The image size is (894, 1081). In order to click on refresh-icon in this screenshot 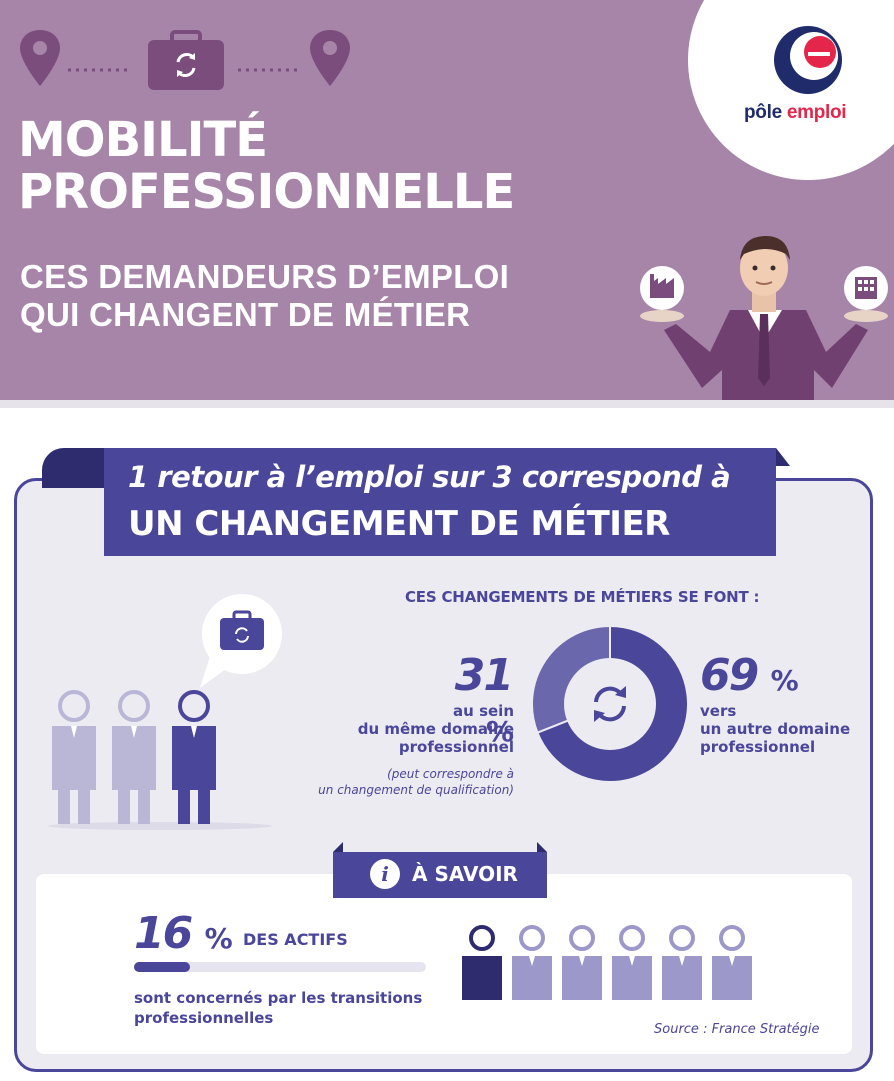, I will do `click(610, 704)`.